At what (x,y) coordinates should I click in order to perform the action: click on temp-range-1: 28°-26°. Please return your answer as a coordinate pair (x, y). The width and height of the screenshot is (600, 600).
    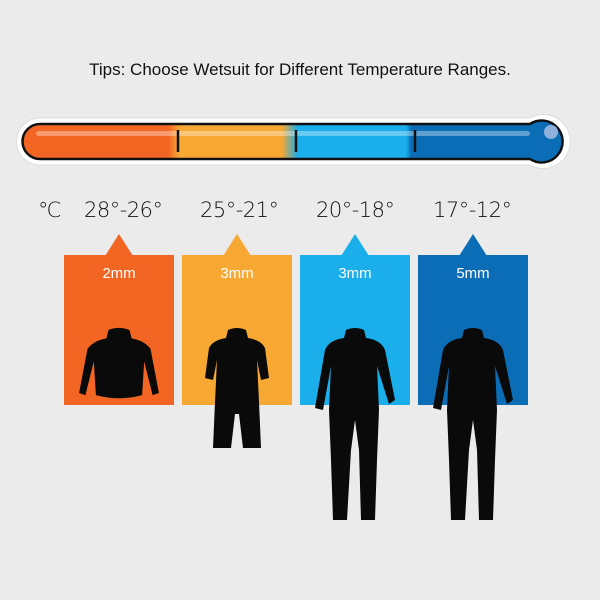
    Looking at the image, I should click on (123, 210).